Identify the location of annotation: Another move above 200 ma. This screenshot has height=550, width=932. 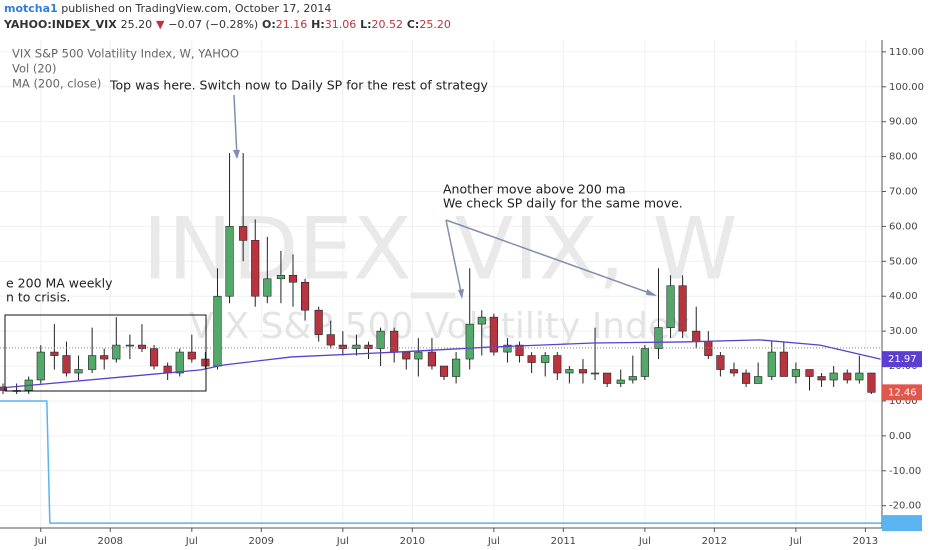
(534, 189).